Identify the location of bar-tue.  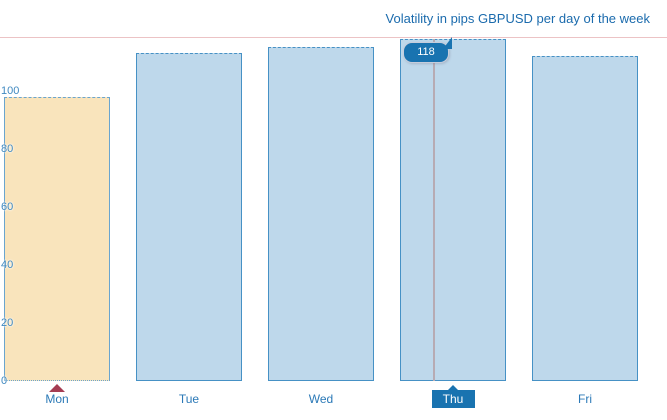
(189, 217).